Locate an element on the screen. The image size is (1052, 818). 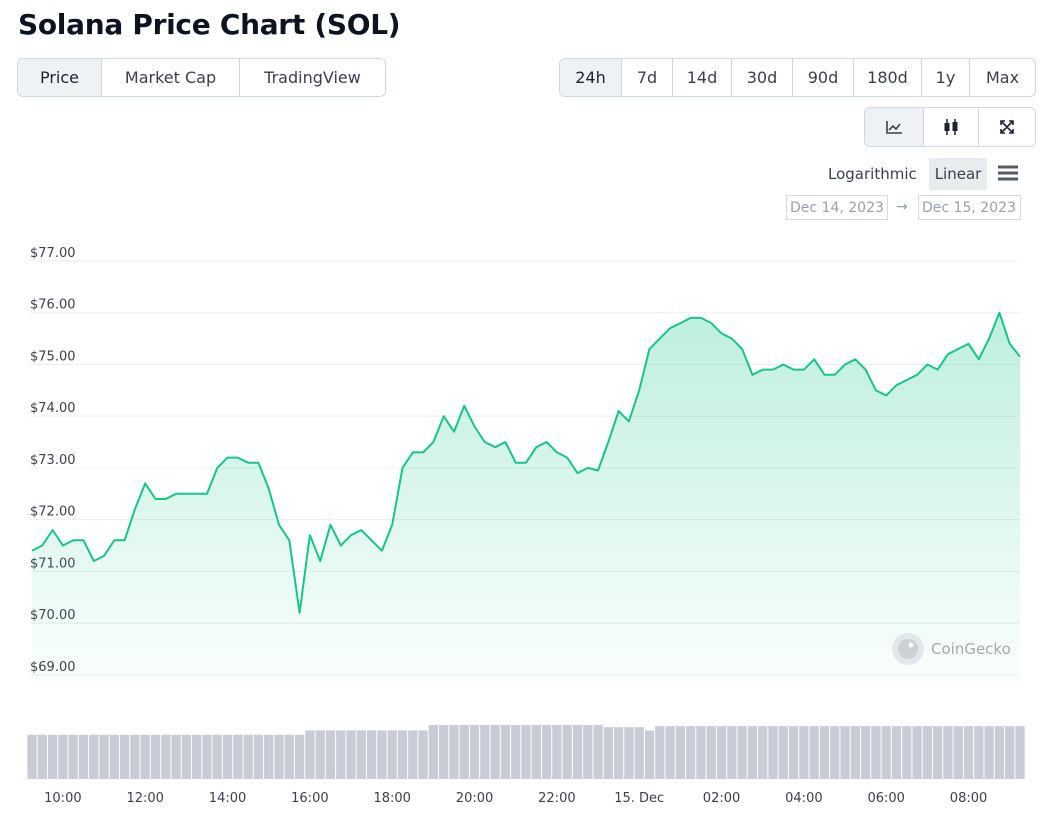
period-button: 14d is located at coordinates (701, 77).